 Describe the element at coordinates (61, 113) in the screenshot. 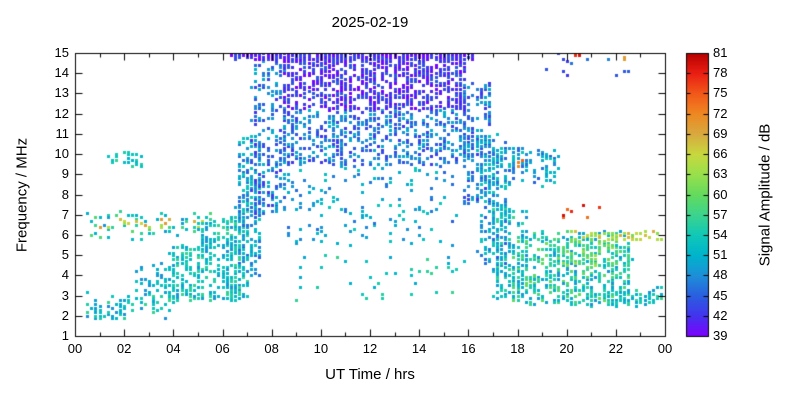

I see `y-tick-label: 12` at that location.